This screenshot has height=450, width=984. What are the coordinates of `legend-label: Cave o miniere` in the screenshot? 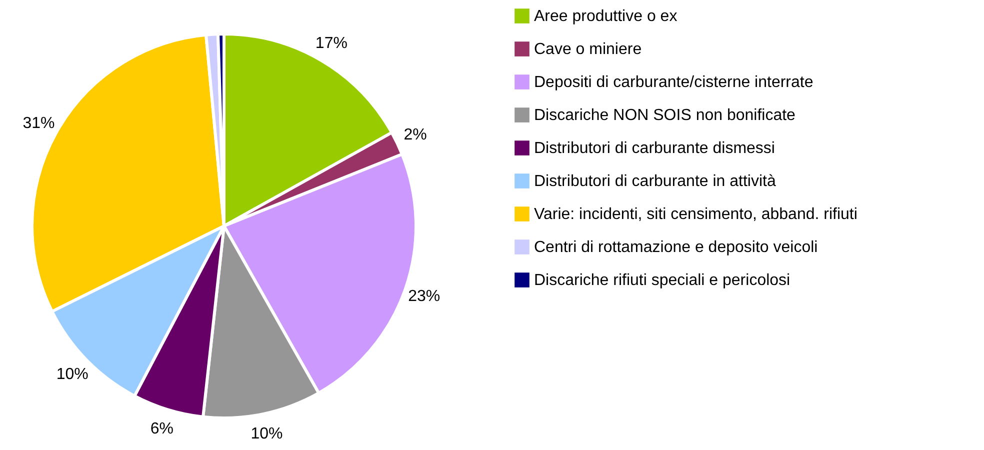 It's located at (588, 49).